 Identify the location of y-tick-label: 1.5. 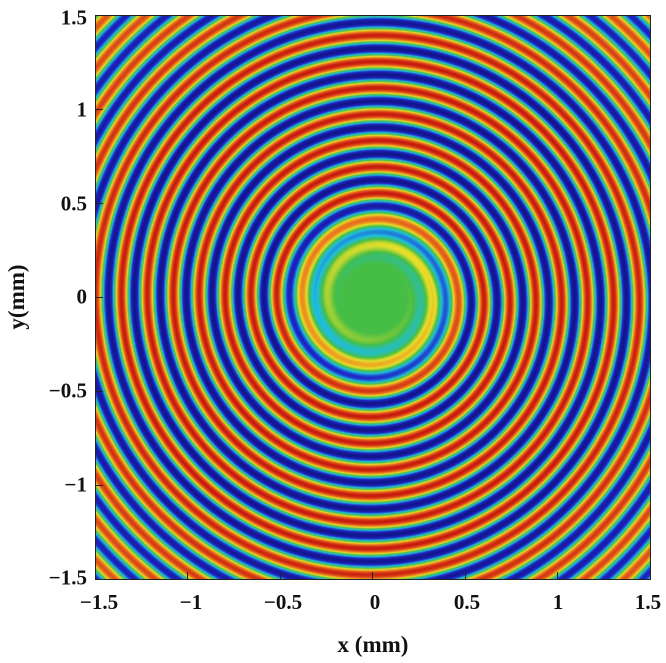
(73, 17).